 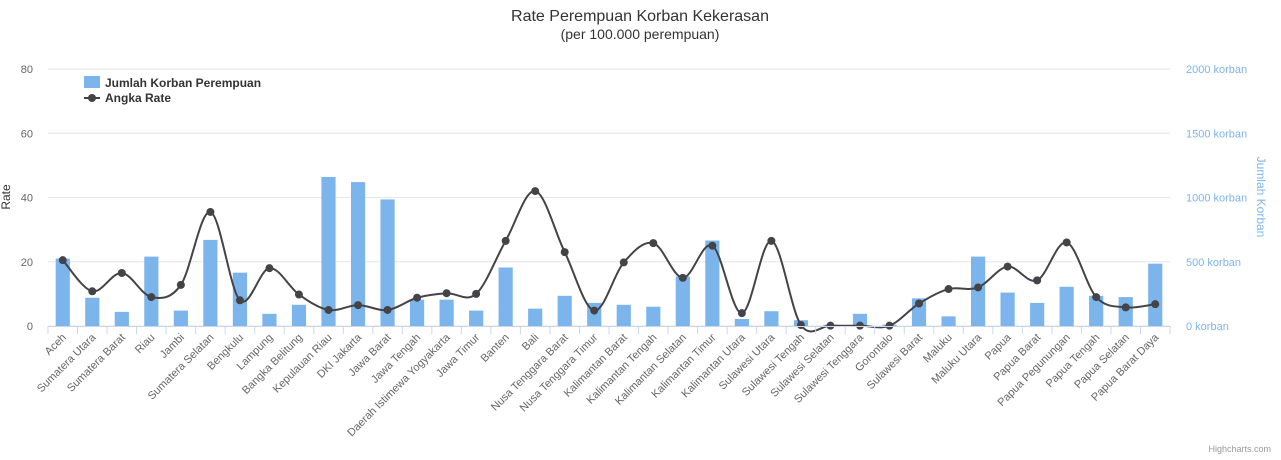 I want to click on left-tick-label: 40, so click(x=27, y=199).